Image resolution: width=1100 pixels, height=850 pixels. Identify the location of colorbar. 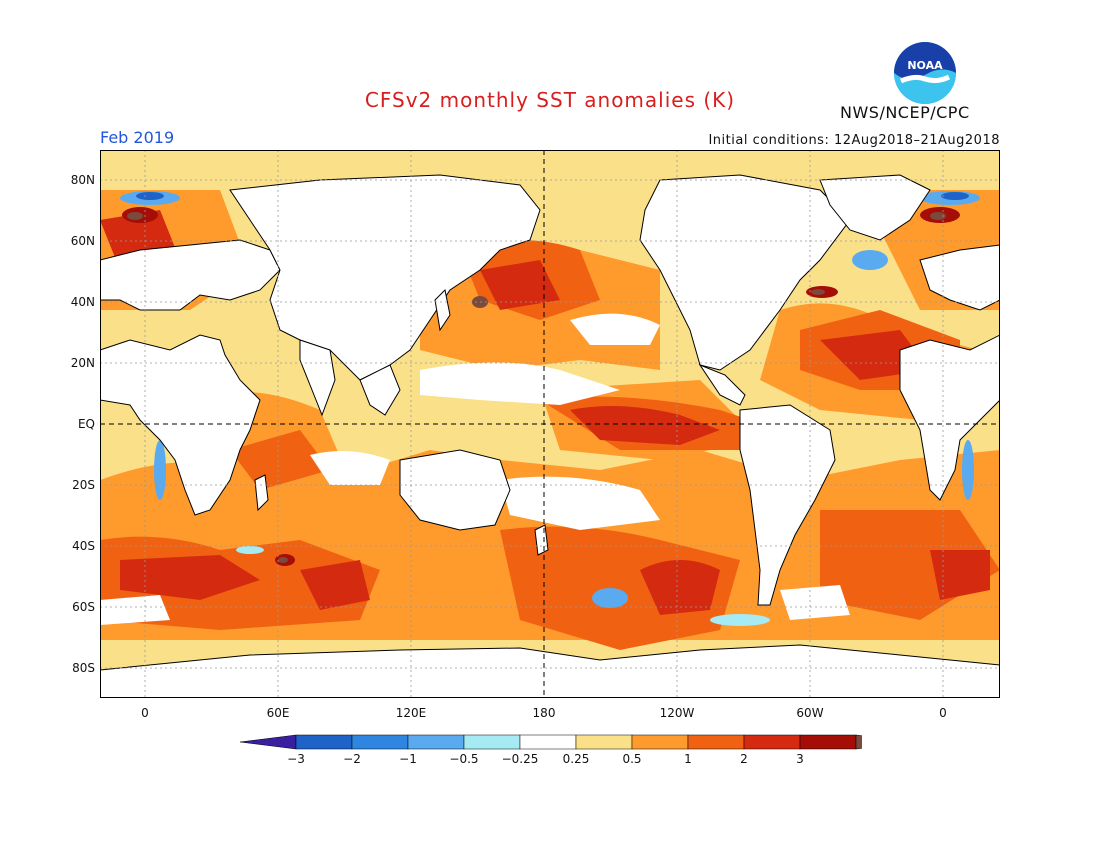
(551, 742).